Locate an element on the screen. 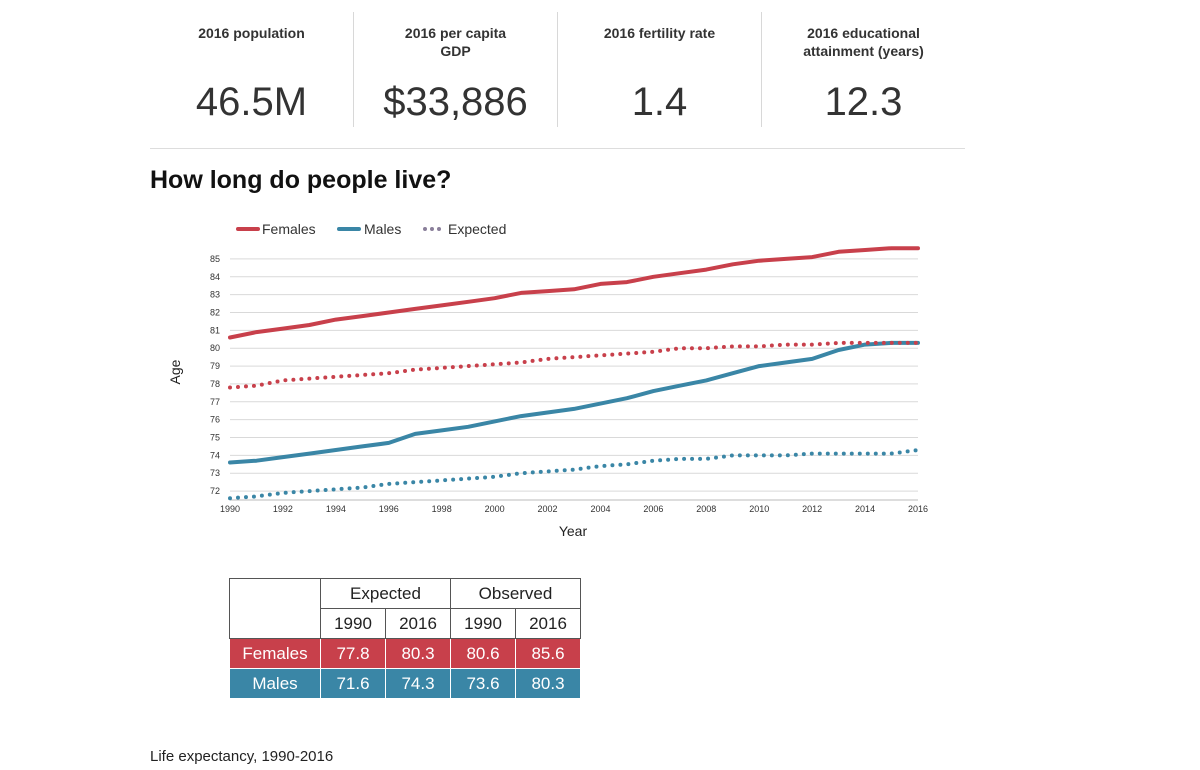 The width and height of the screenshot is (1200, 770). table-row-females: Females 77.8 80.3 80.6 85.6 is located at coordinates (405, 653).